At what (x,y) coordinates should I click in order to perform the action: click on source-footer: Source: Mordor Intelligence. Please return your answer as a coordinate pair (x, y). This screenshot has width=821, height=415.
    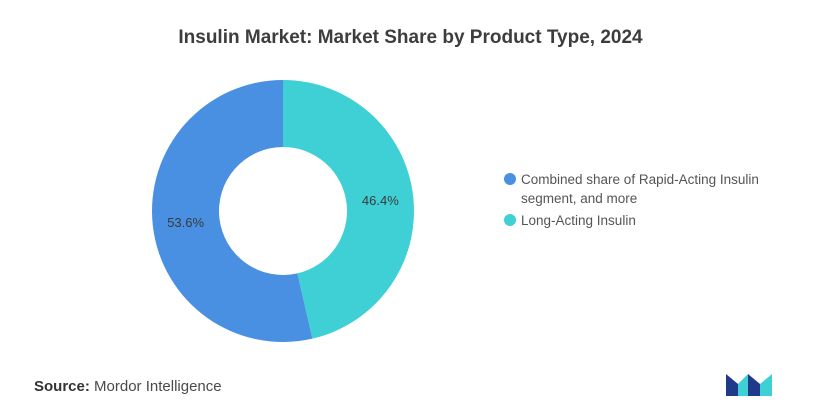
    Looking at the image, I should click on (128, 386).